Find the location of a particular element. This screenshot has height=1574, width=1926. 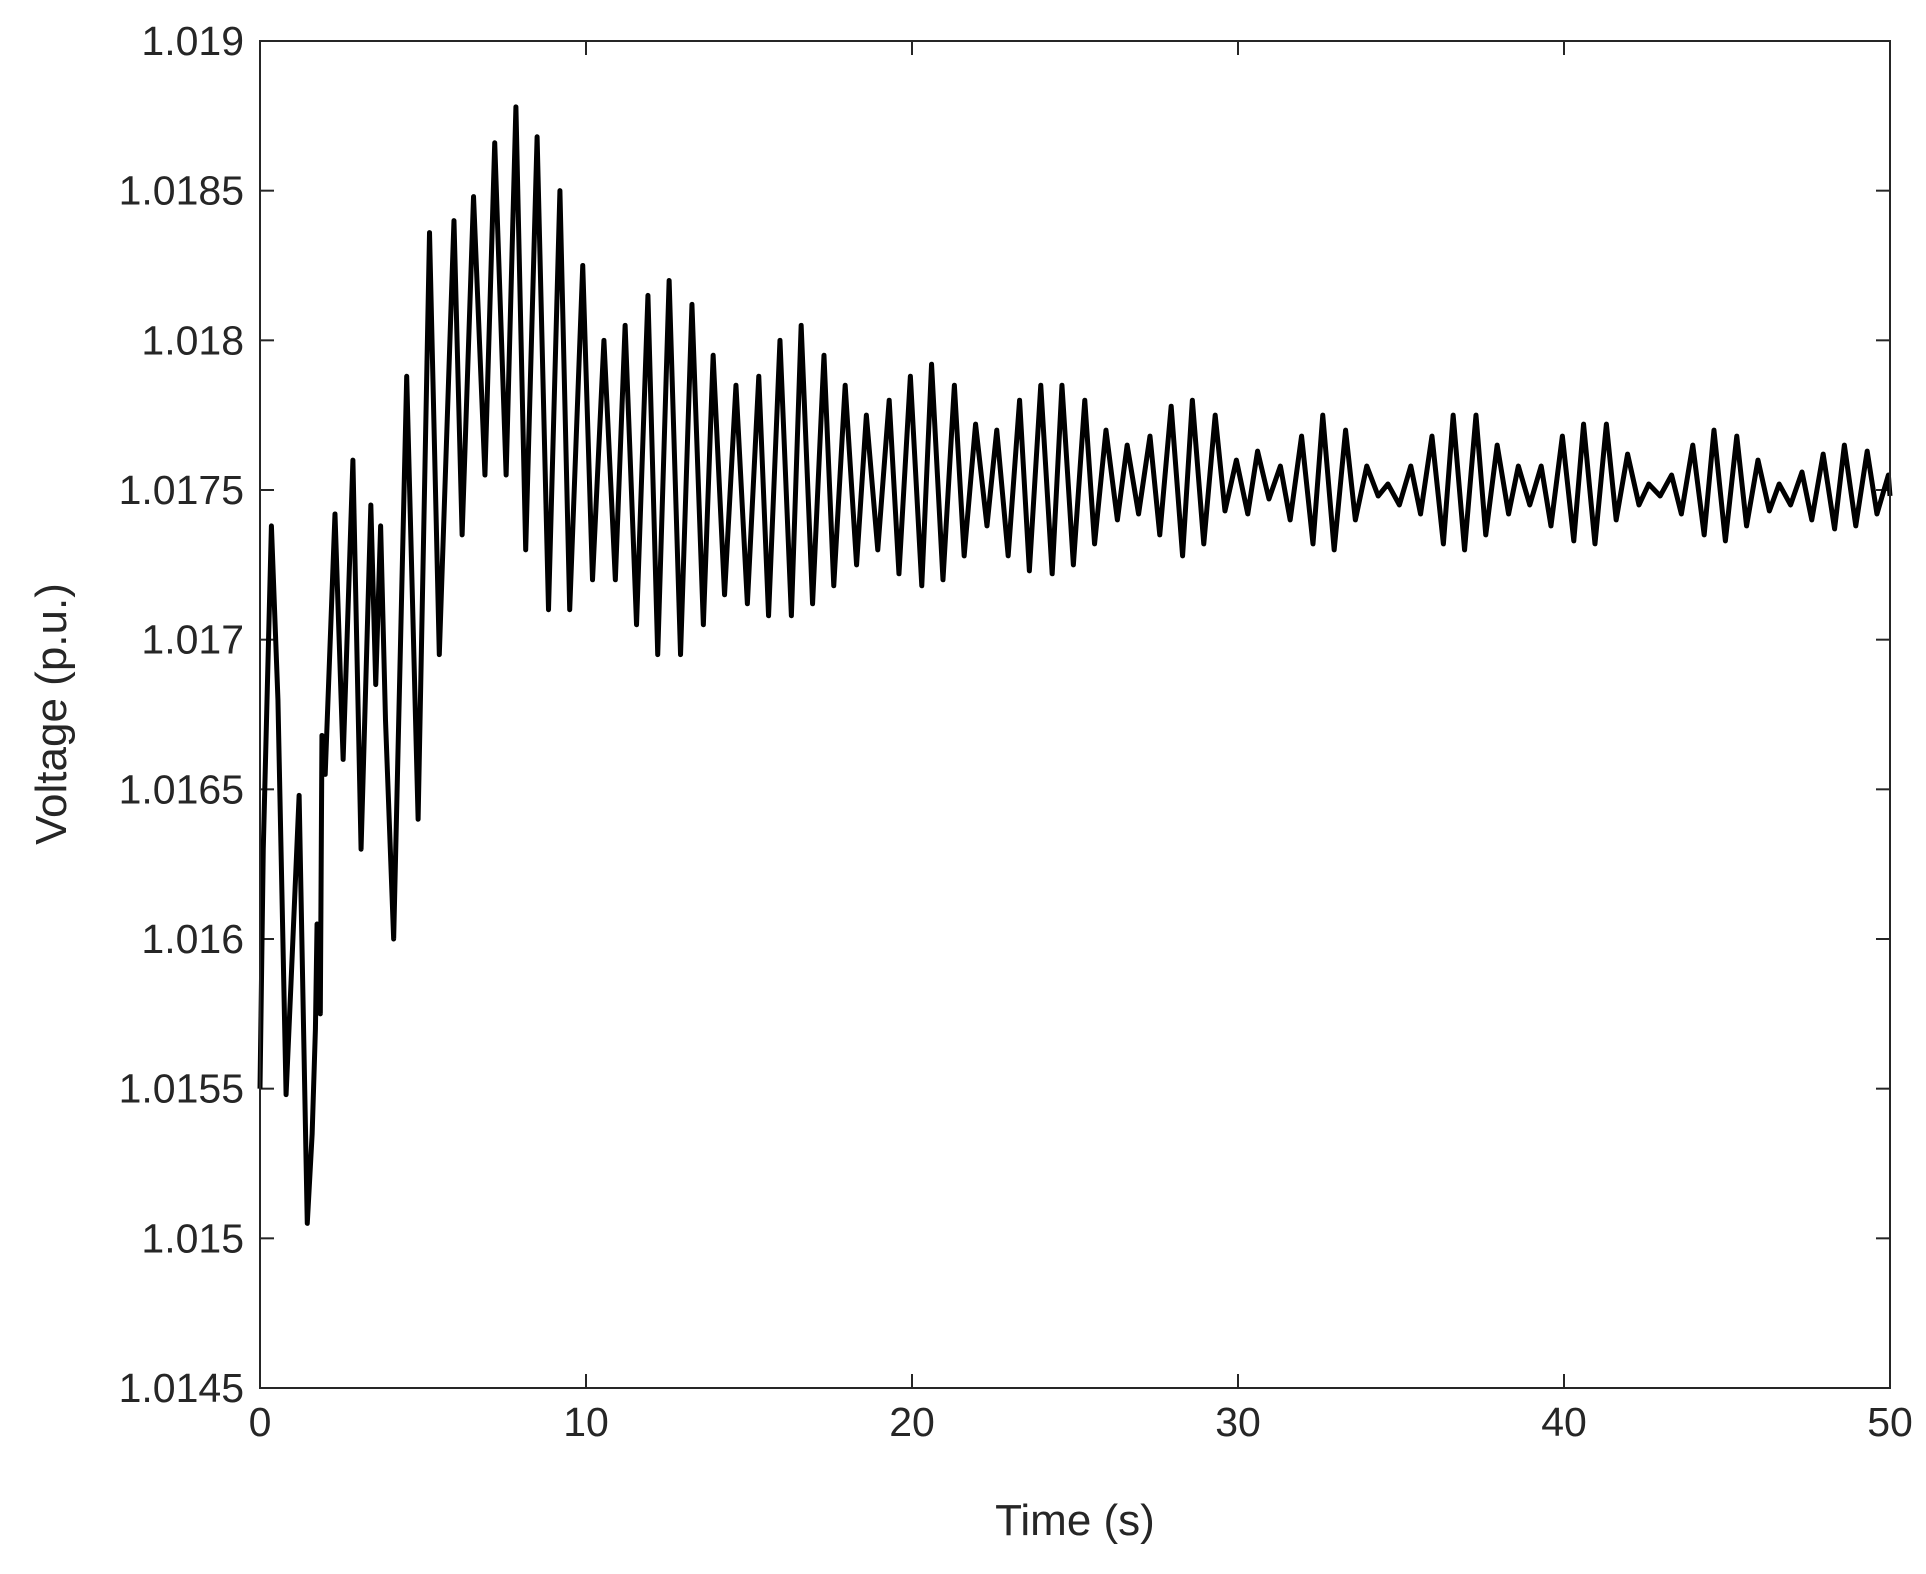

y-tick-label: 1.015 is located at coordinates (192, 1238).